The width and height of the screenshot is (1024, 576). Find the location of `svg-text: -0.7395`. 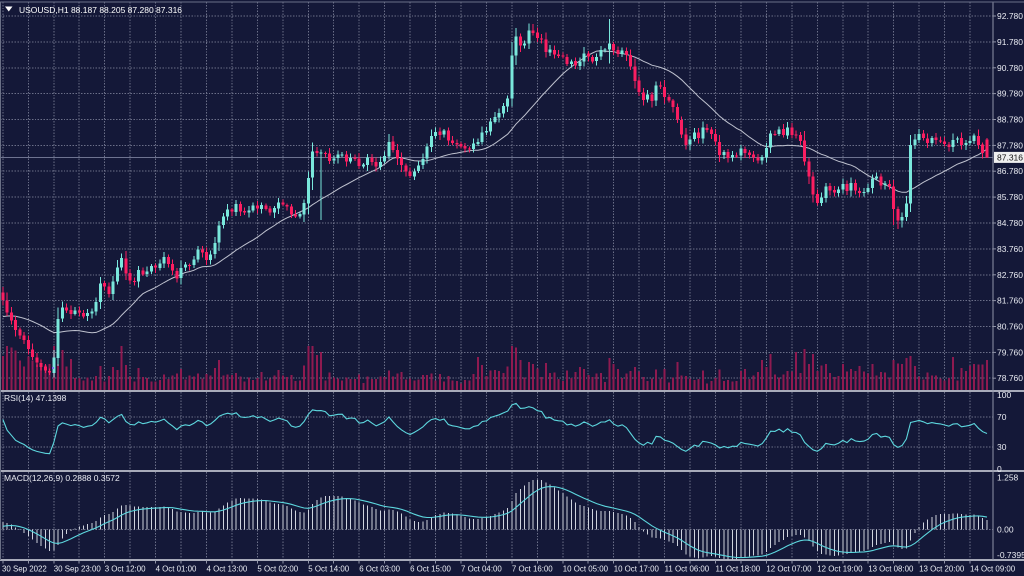

svg-text: -0.7395 is located at coordinates (1010, 555).